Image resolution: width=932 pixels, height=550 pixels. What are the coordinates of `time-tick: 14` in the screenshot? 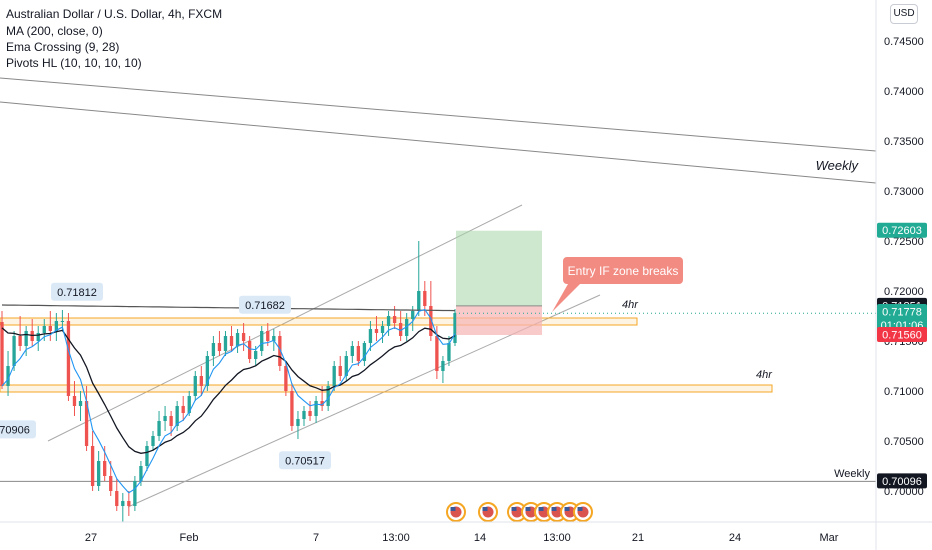 It's located at (480, 538).